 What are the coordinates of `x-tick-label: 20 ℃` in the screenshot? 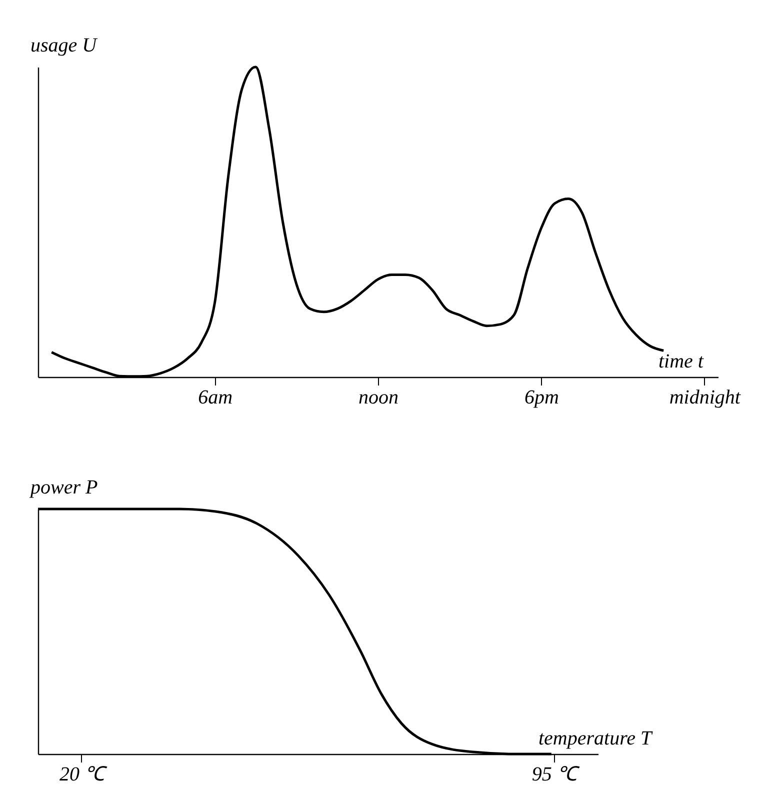 It's located at (83, 775).